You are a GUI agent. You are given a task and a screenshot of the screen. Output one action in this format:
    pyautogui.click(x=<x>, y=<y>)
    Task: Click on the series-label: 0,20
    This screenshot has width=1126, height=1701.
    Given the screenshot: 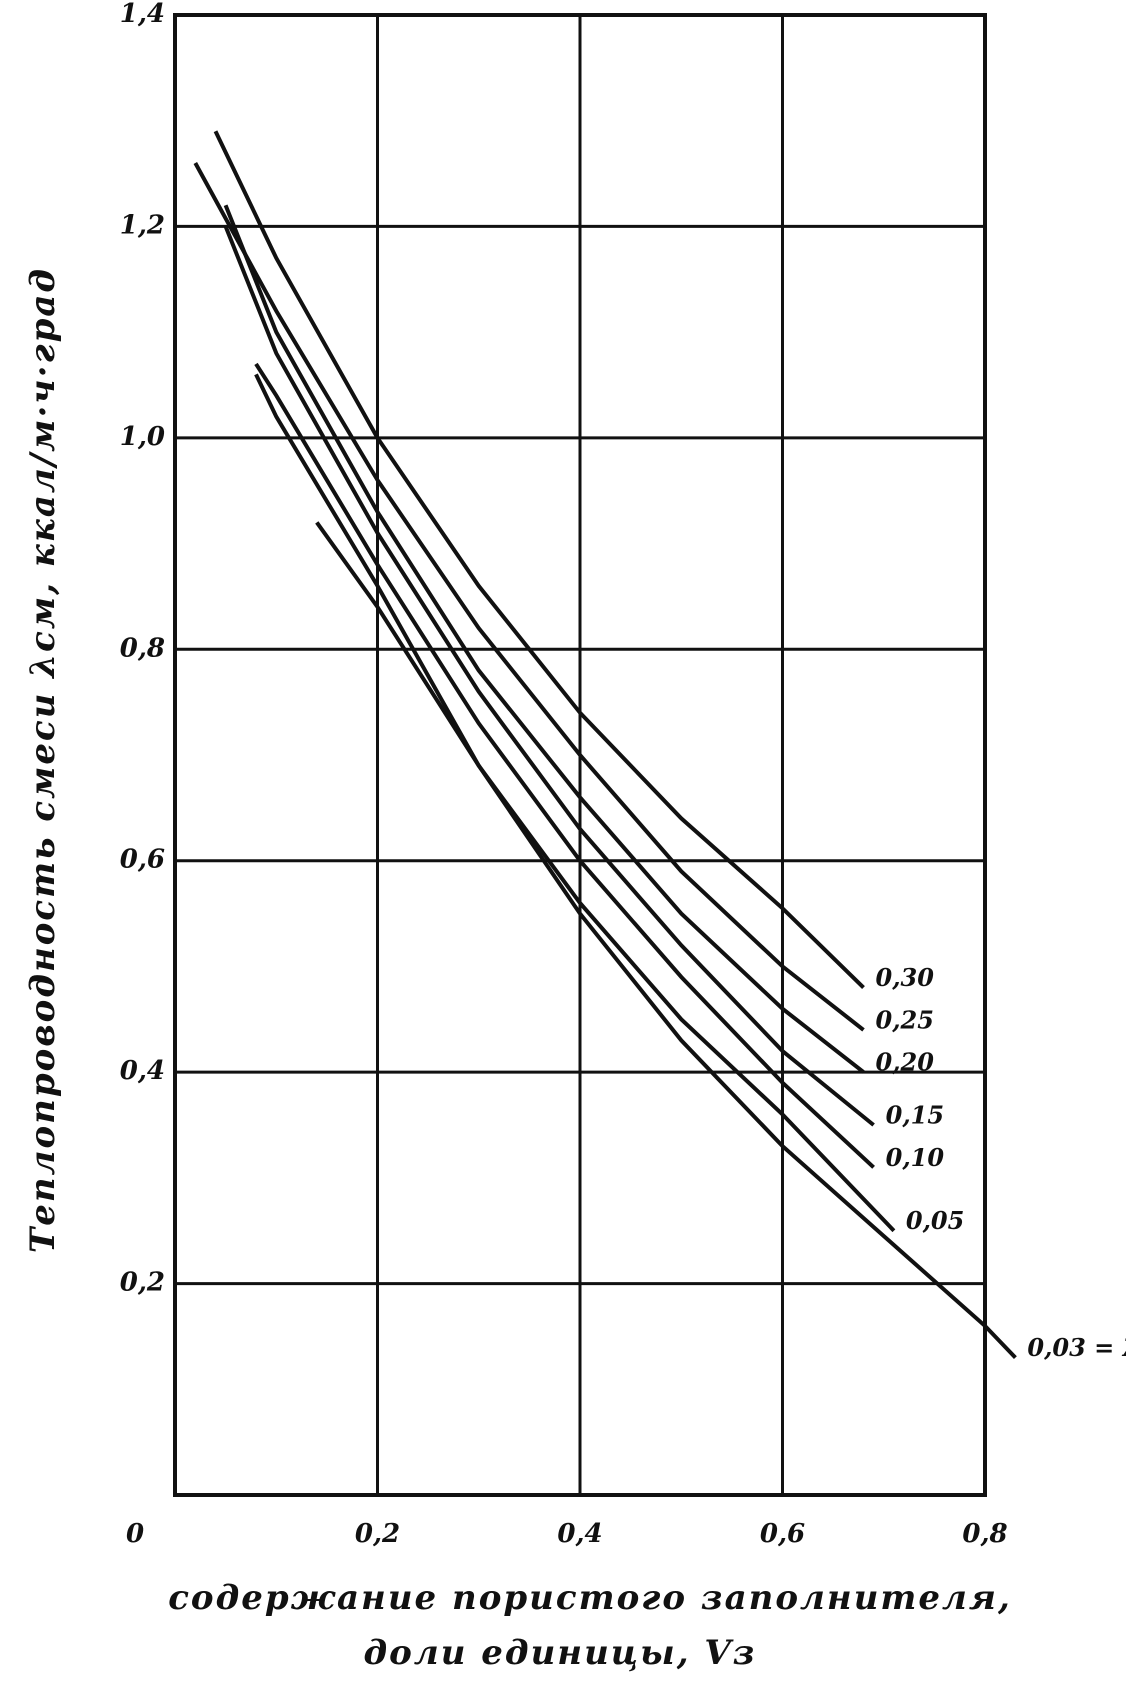 What is the action you would take?
    pyautogui.click(x=905, y=1062)
    